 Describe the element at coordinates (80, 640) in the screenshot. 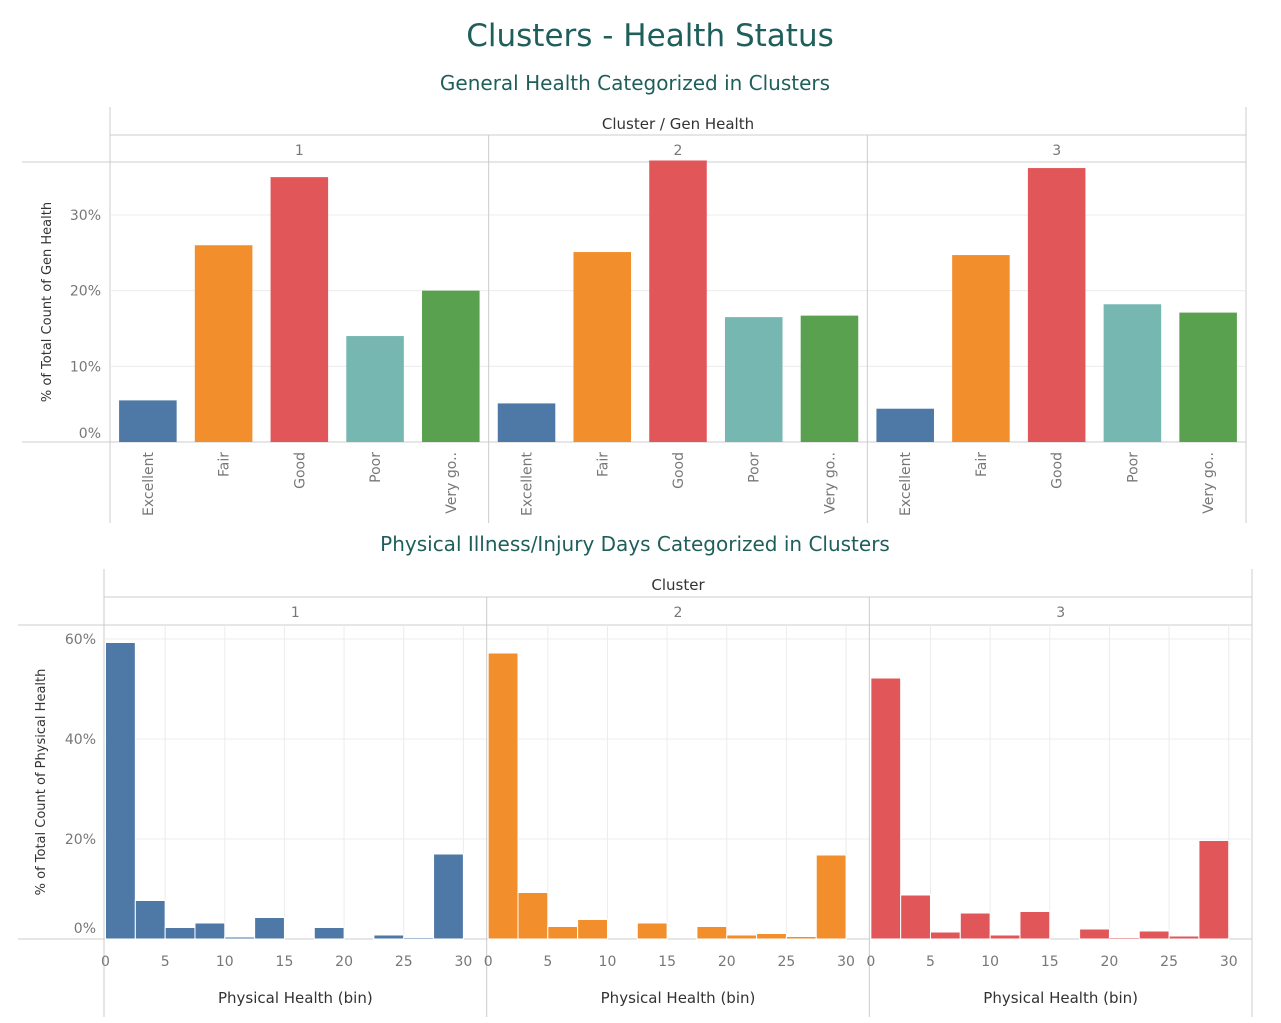

I see `y-tick-label: 60%` at that location.